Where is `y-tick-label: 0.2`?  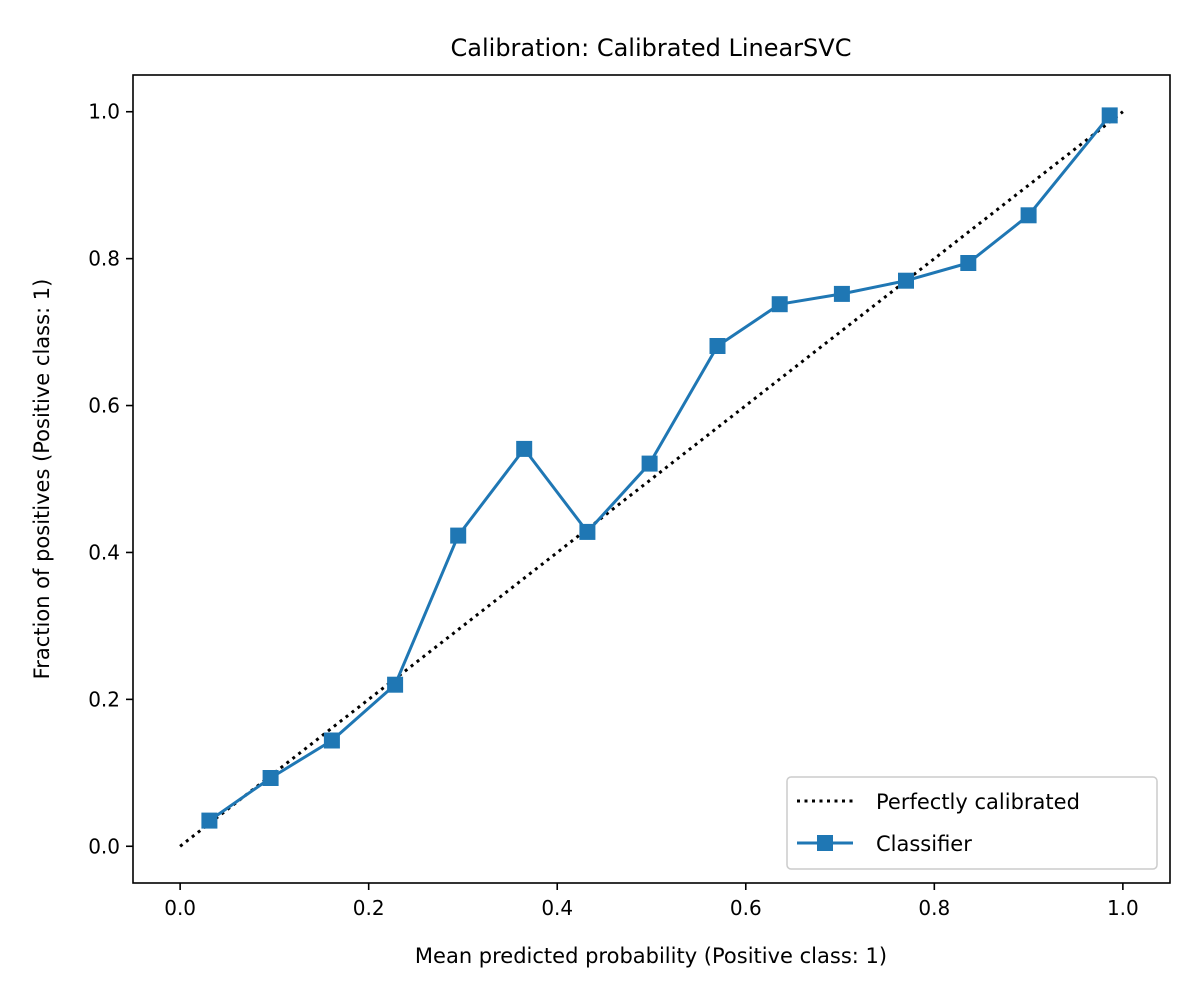 y-tick-label: 0.2 is located at coordinates (104, 699).